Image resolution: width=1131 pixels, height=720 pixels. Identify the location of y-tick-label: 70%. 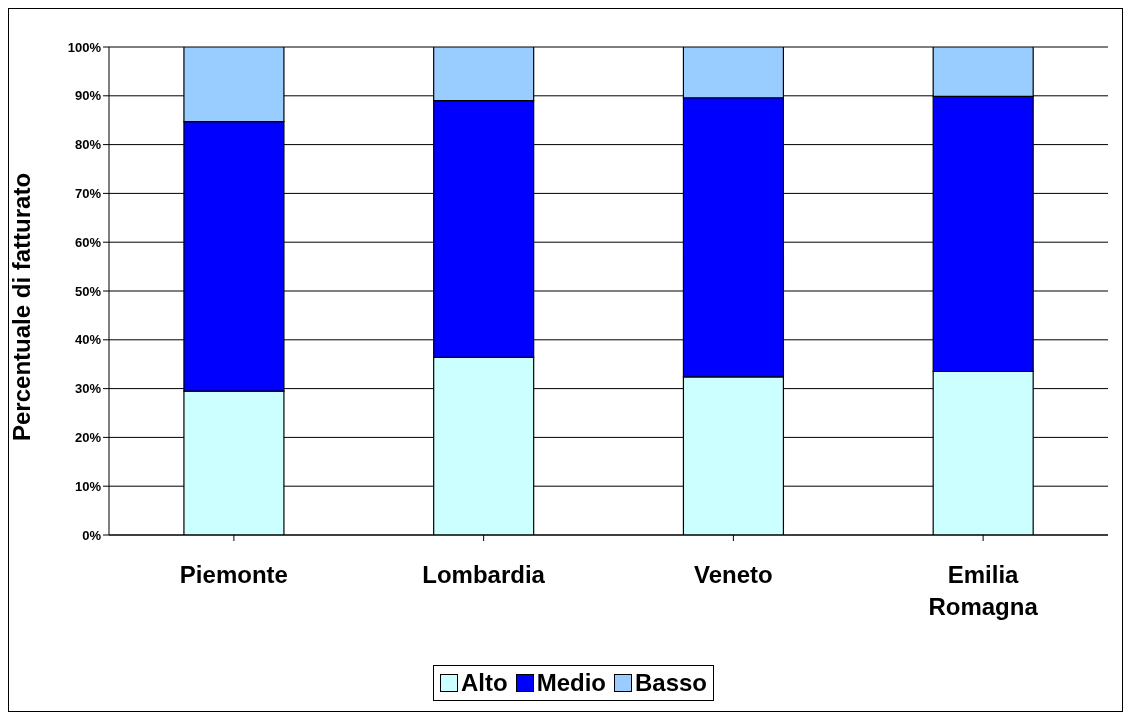
(88, 194).